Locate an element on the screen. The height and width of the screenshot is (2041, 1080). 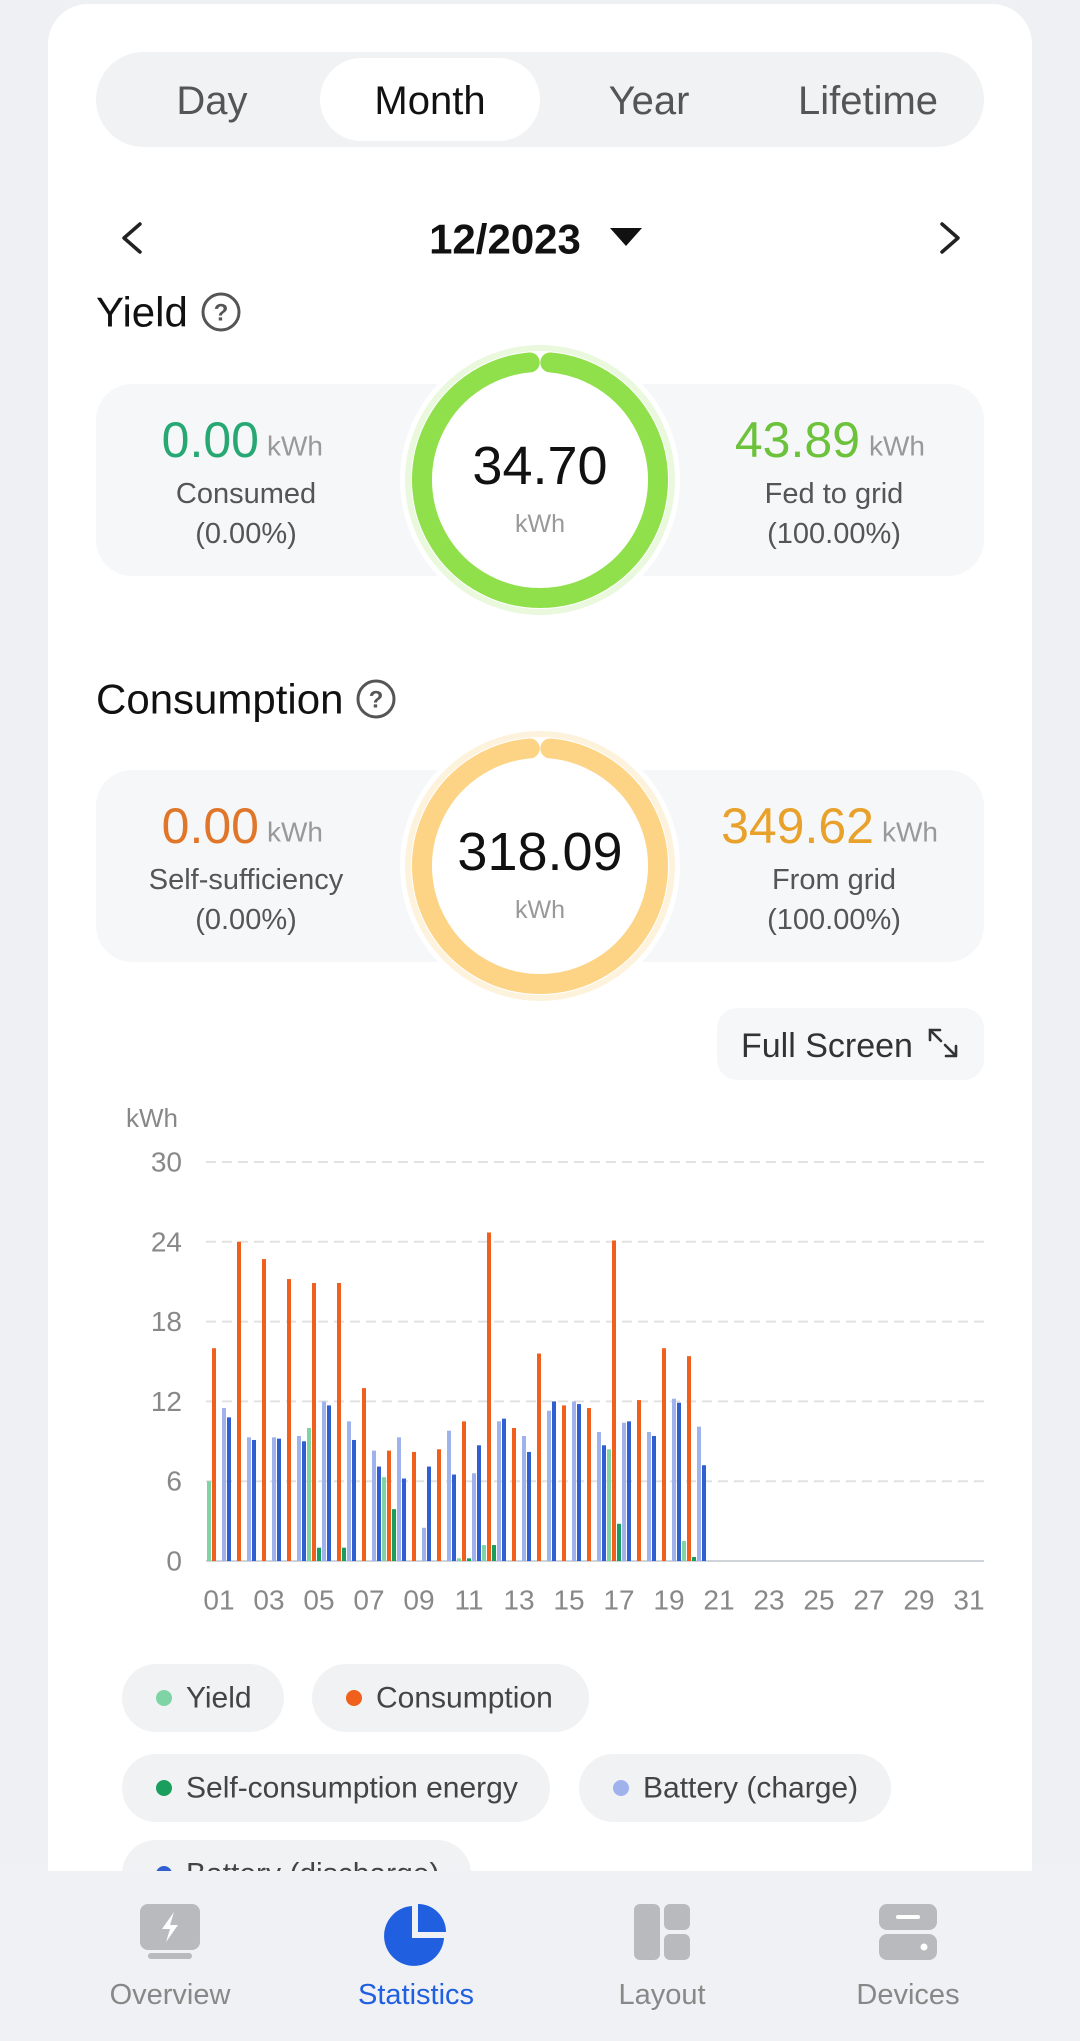
legend-label: Yield is located at coordinates (219, 1698).